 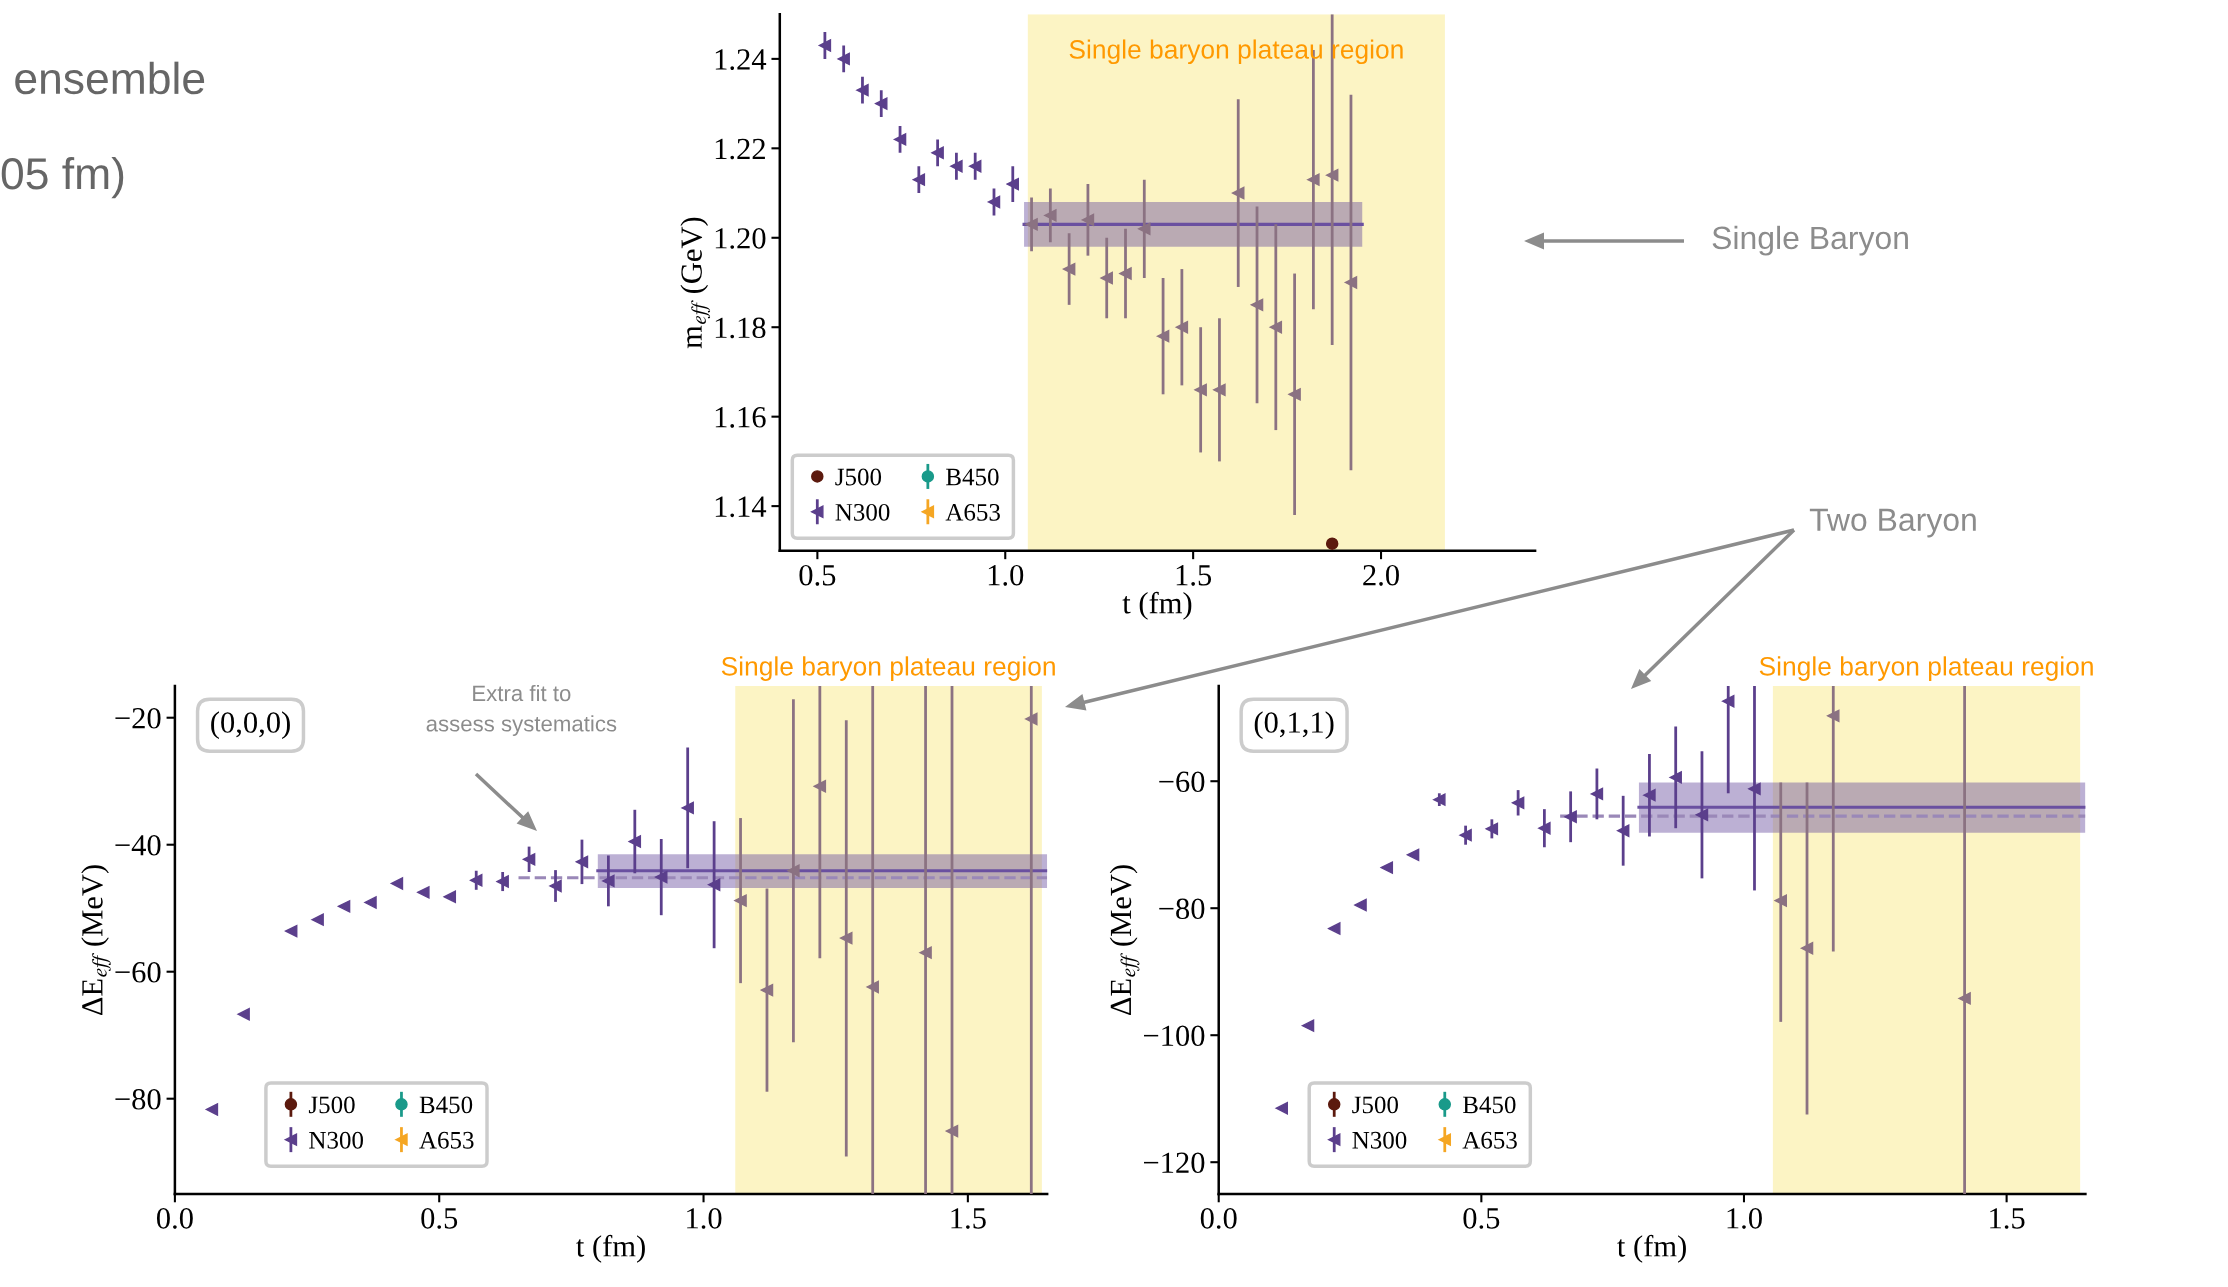 I want to click on y-tick-label: −60, so click(x=1182, y=782).